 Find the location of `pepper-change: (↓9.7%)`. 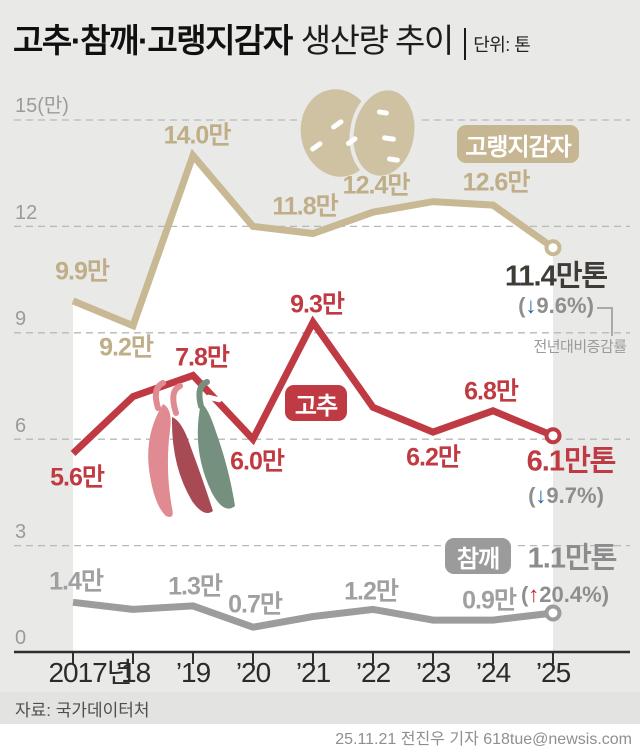

pepper-change: (↓9.7%) is located at coordinates (566, 496).